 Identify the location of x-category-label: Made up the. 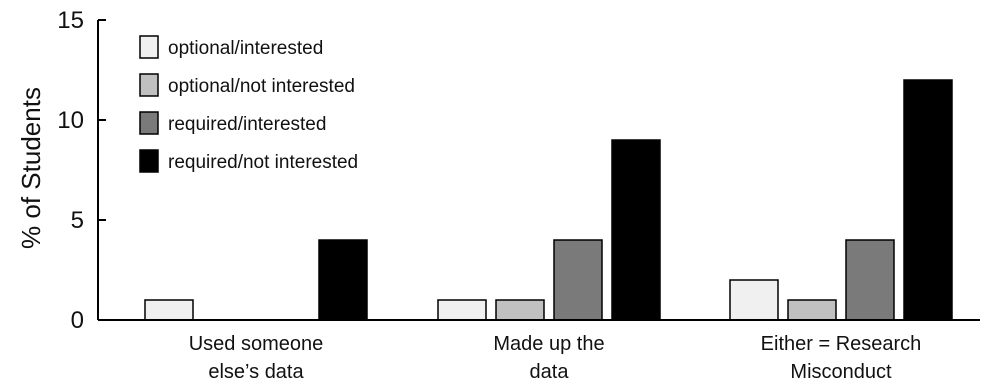
(548, 344).